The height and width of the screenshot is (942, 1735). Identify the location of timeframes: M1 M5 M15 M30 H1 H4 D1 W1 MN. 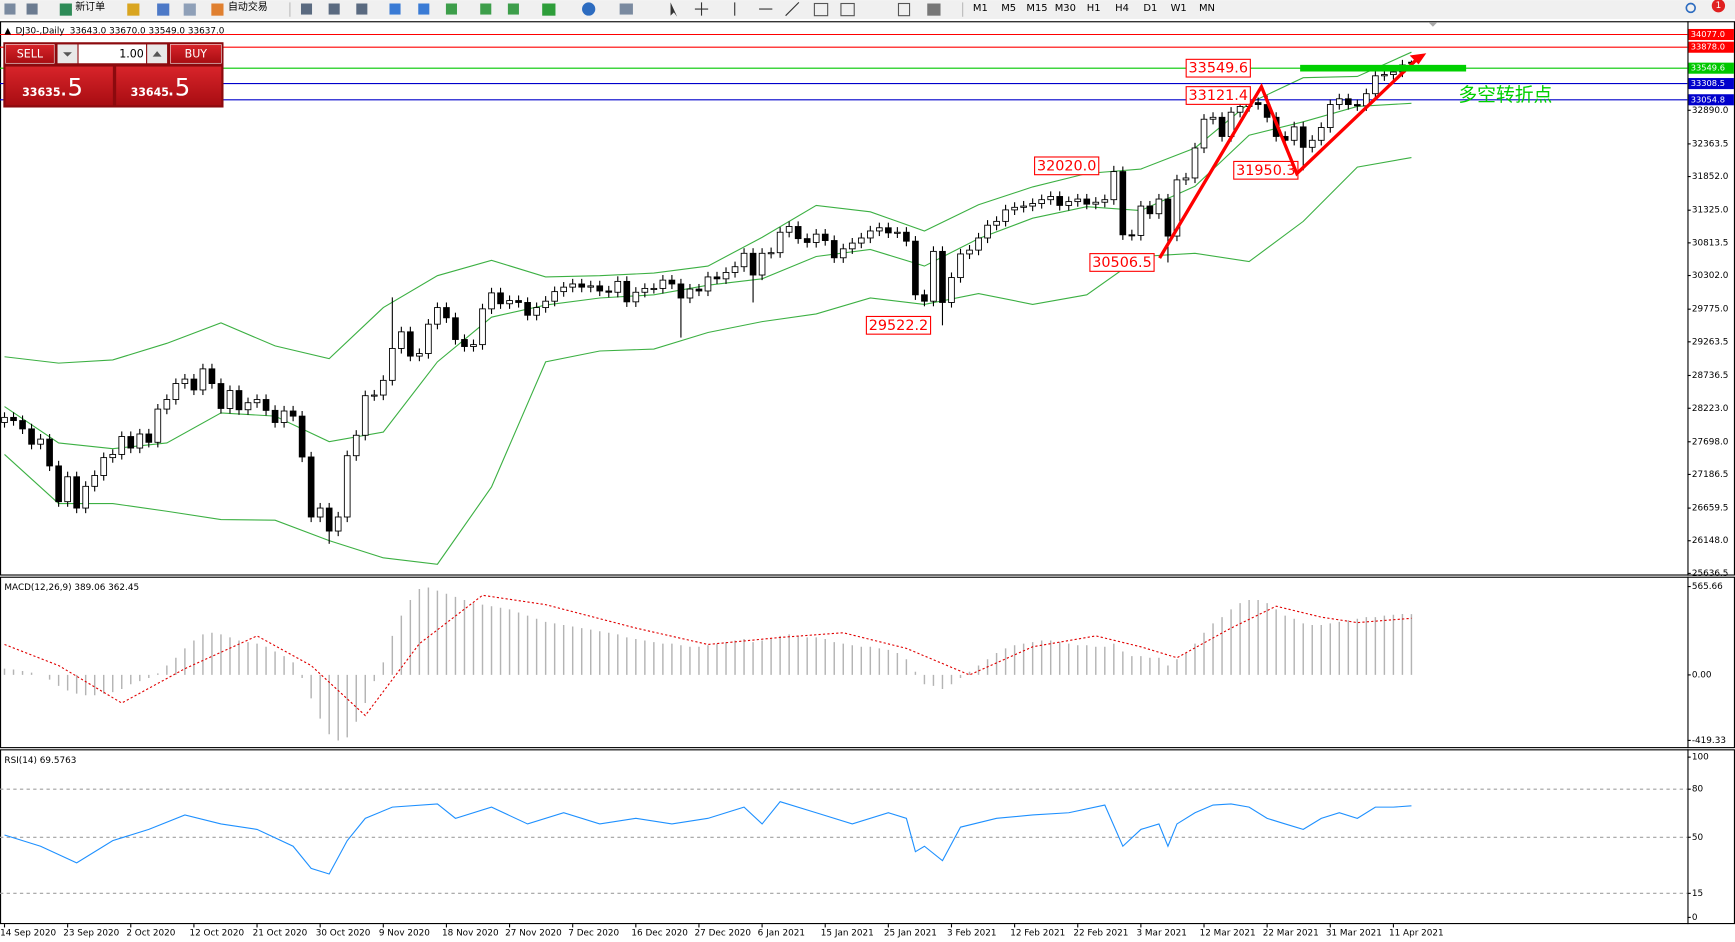
(1094, 8).